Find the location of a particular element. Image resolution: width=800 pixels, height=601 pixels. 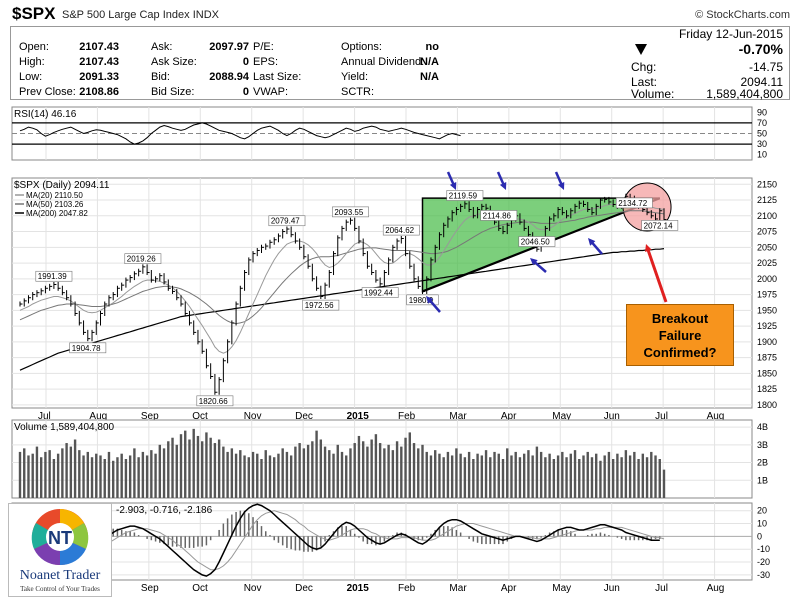

quote-value: no is located at coordinates (432, 47).